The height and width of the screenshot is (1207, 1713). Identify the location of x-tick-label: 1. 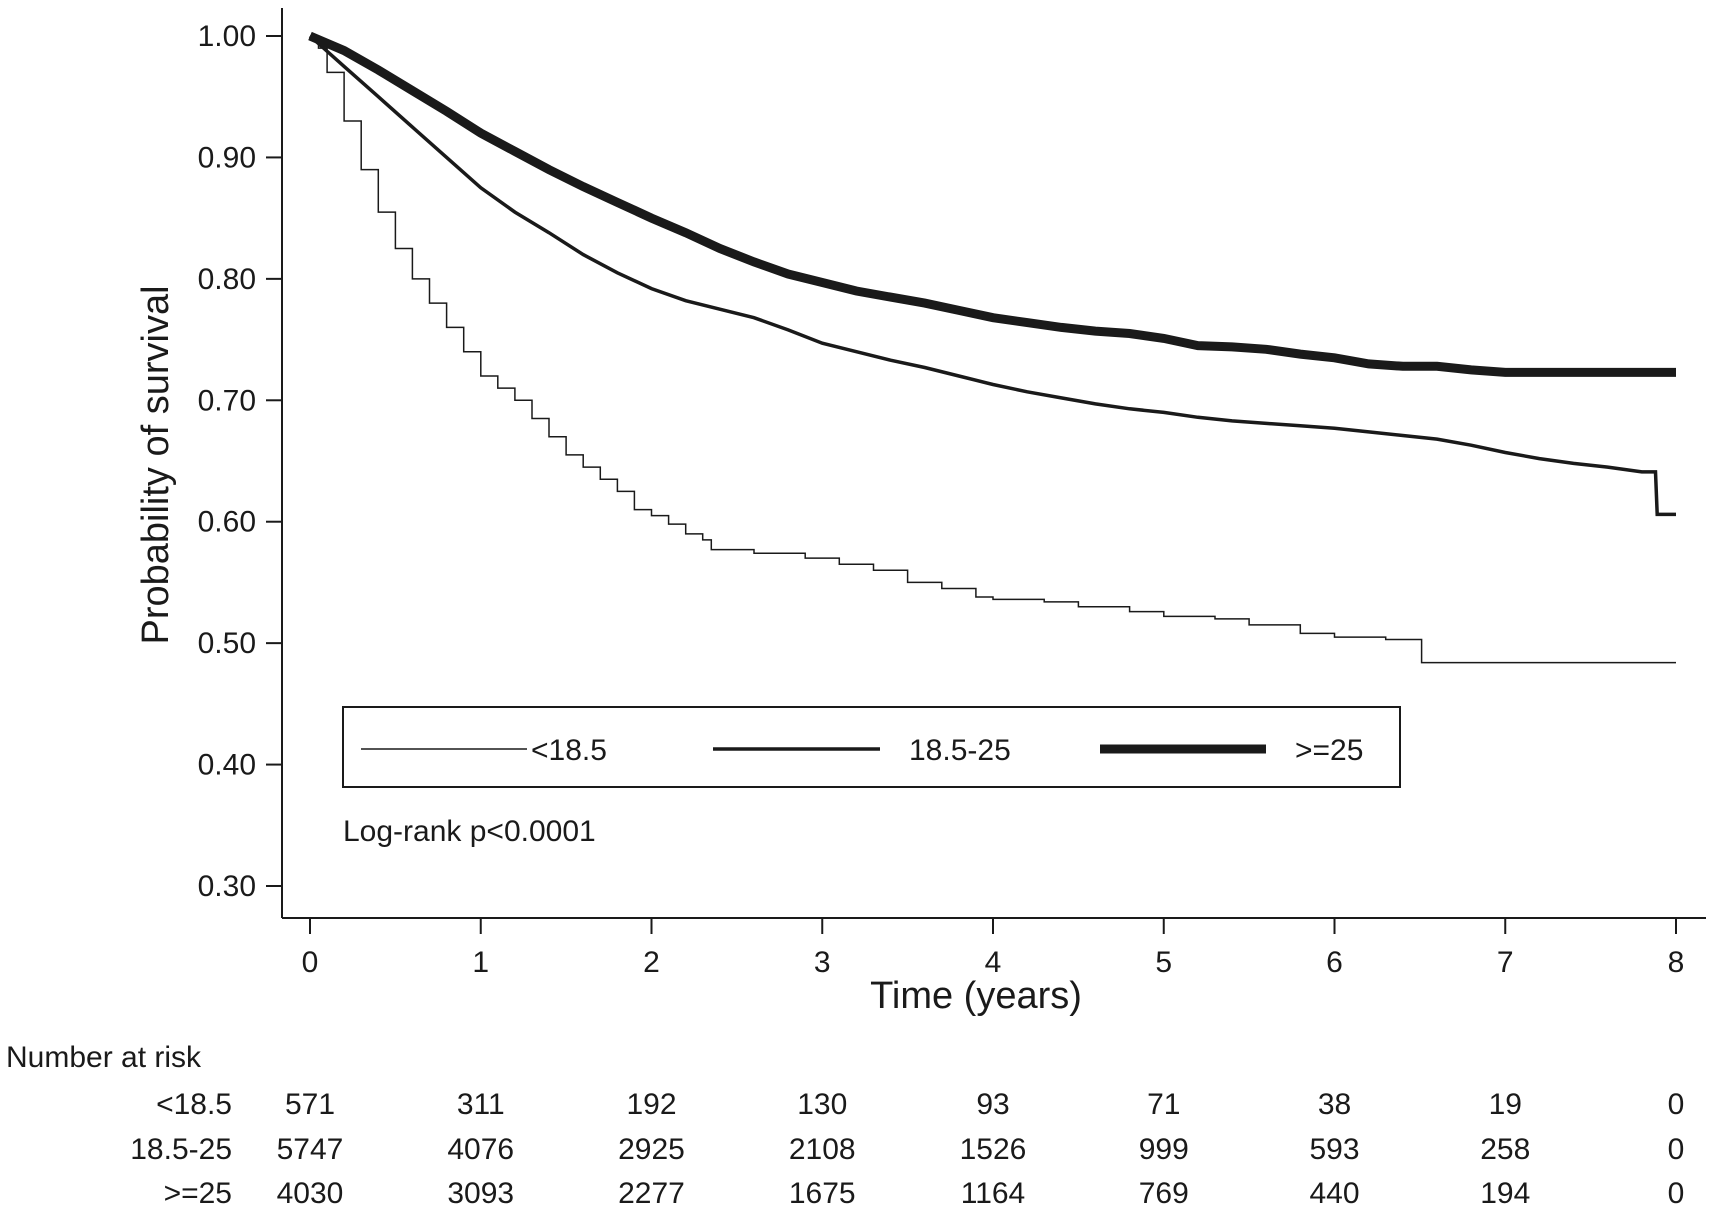
(480, 962).